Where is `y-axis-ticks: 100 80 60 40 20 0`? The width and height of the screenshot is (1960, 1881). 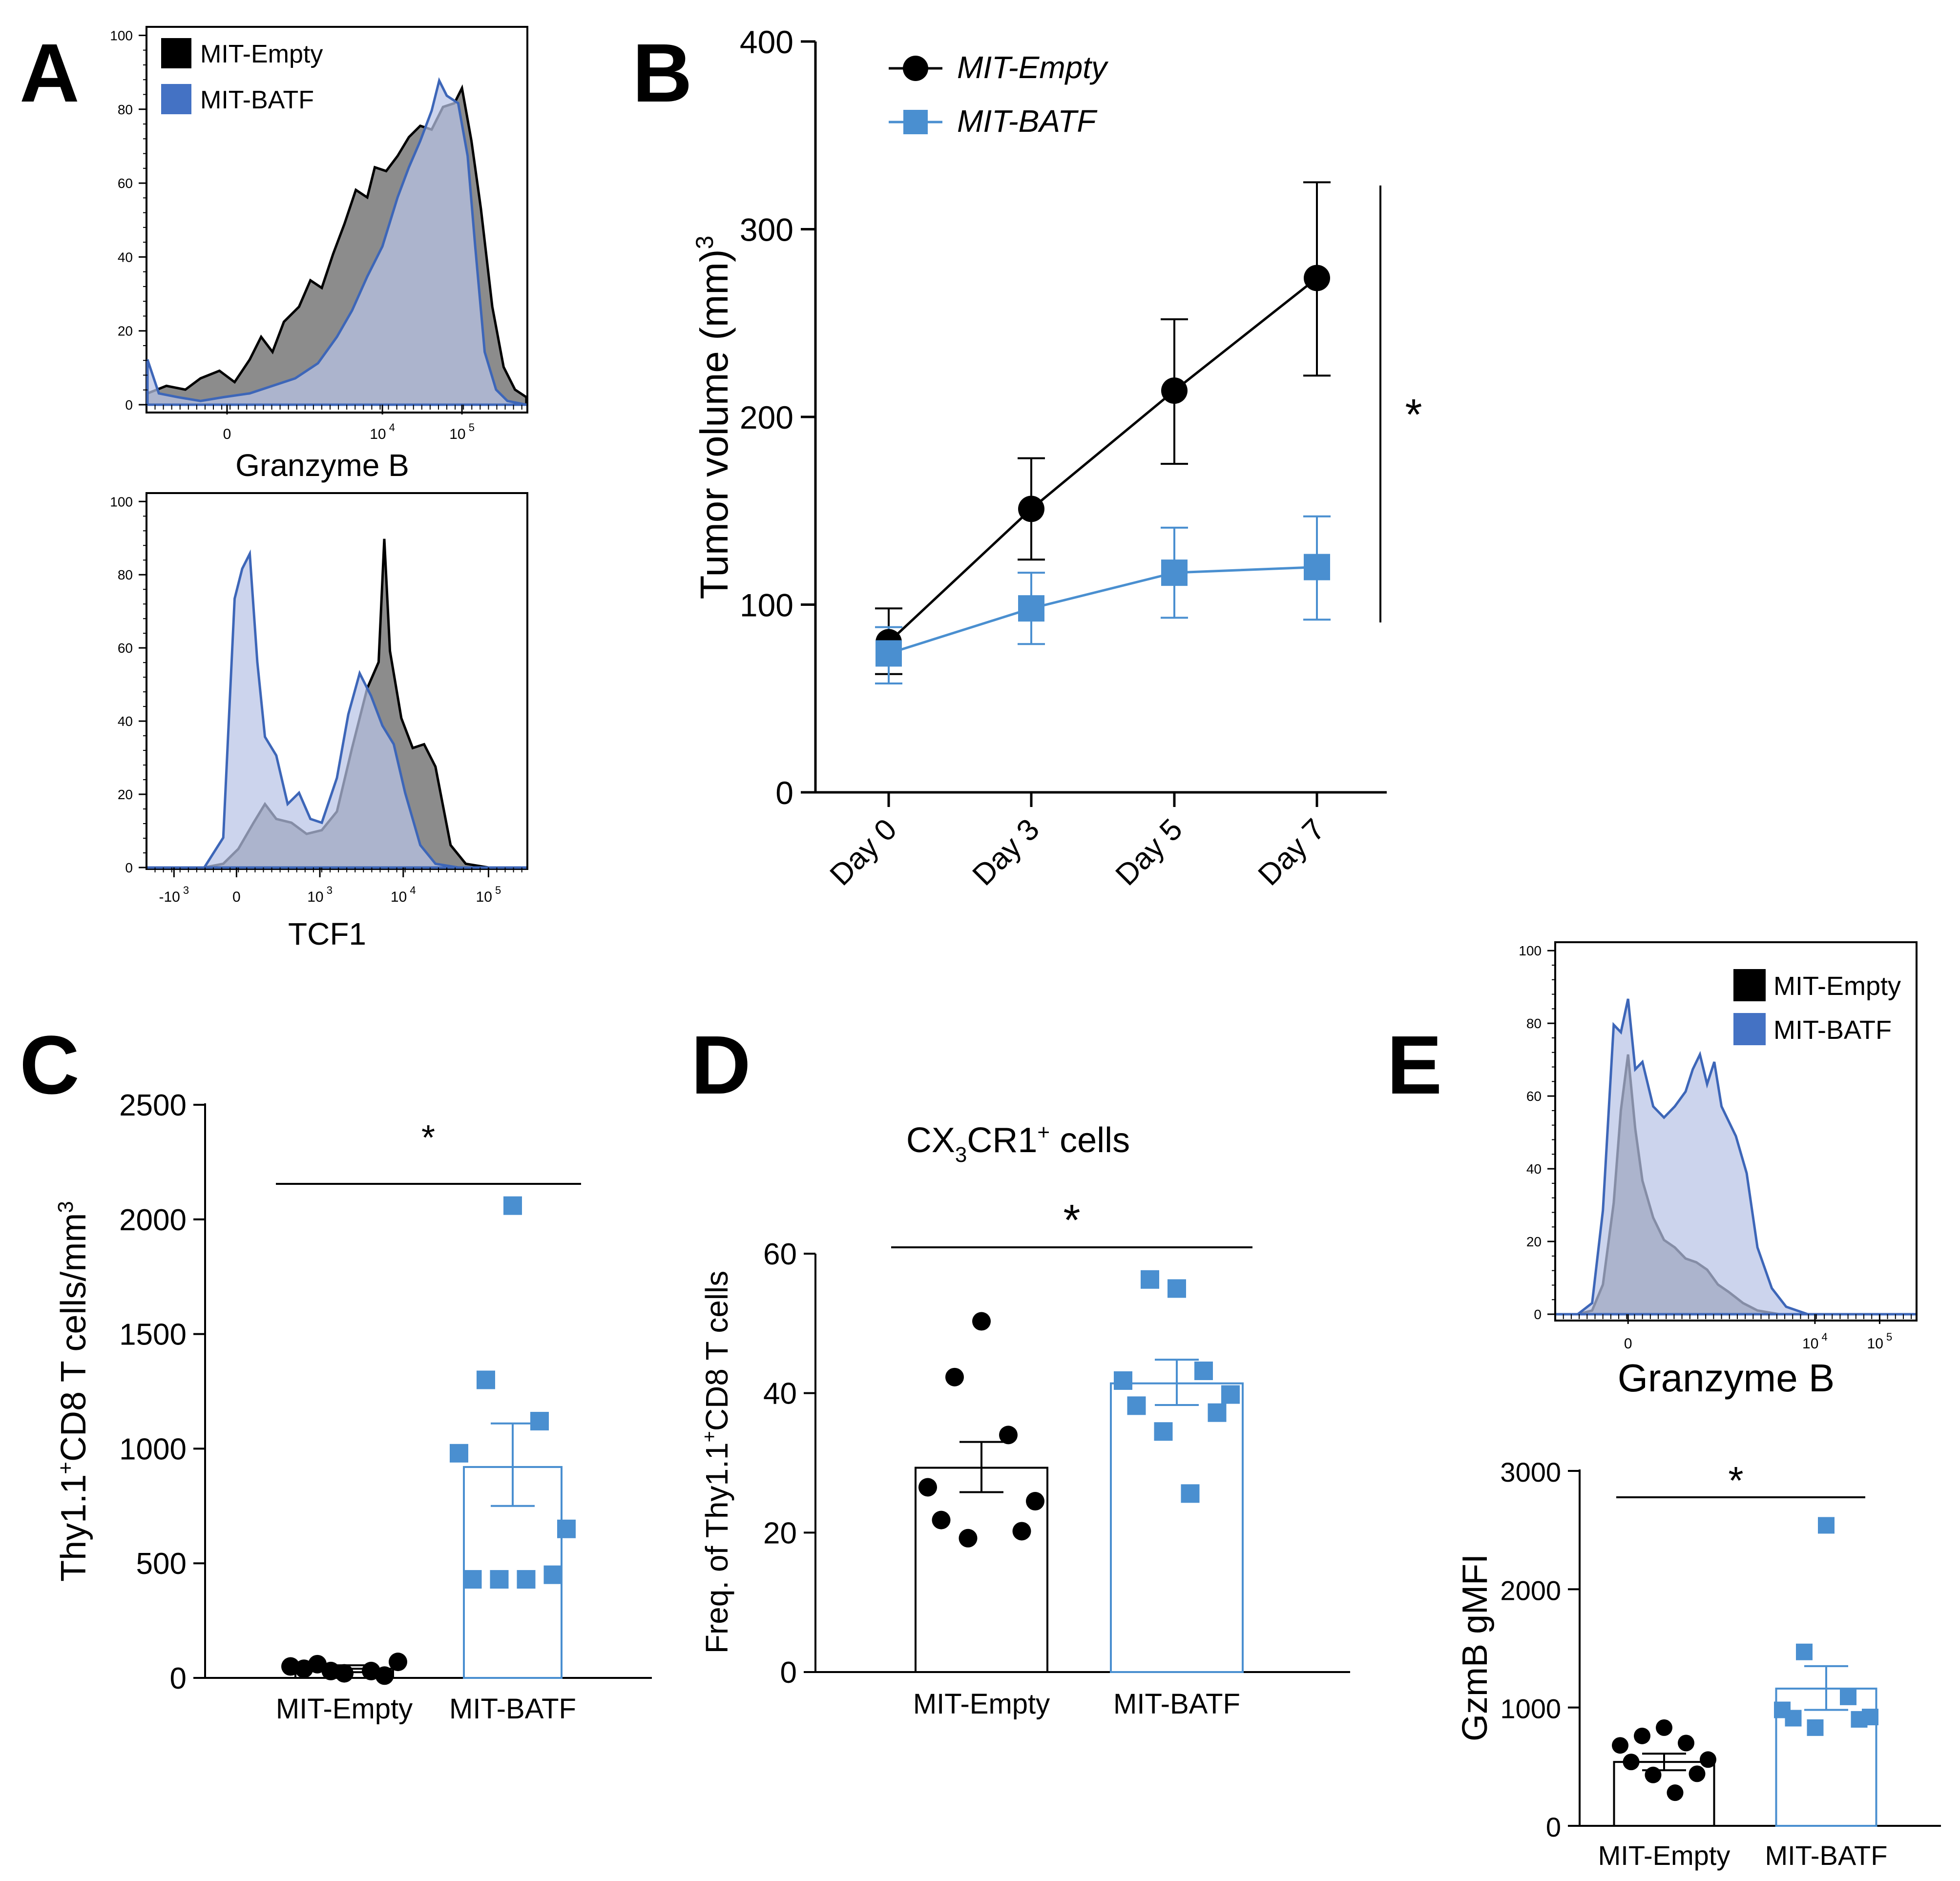
y-axis-ticks: 100 80 60 40 20 0 is located at coordinates (128, 684).